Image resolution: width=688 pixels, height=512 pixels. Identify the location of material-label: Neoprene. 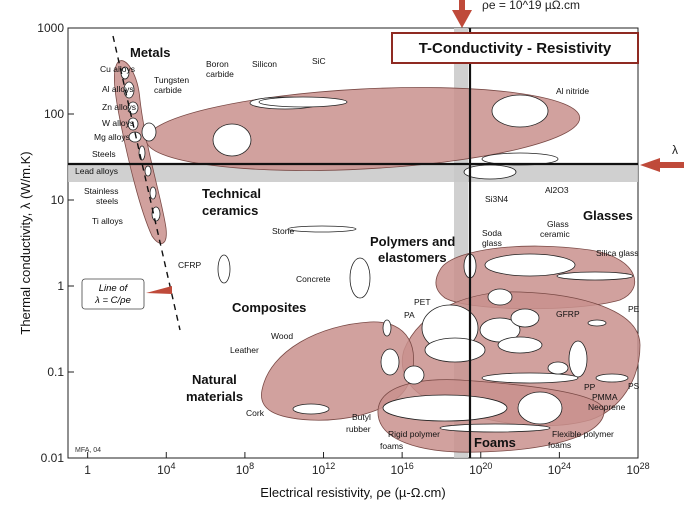
(607, 407).